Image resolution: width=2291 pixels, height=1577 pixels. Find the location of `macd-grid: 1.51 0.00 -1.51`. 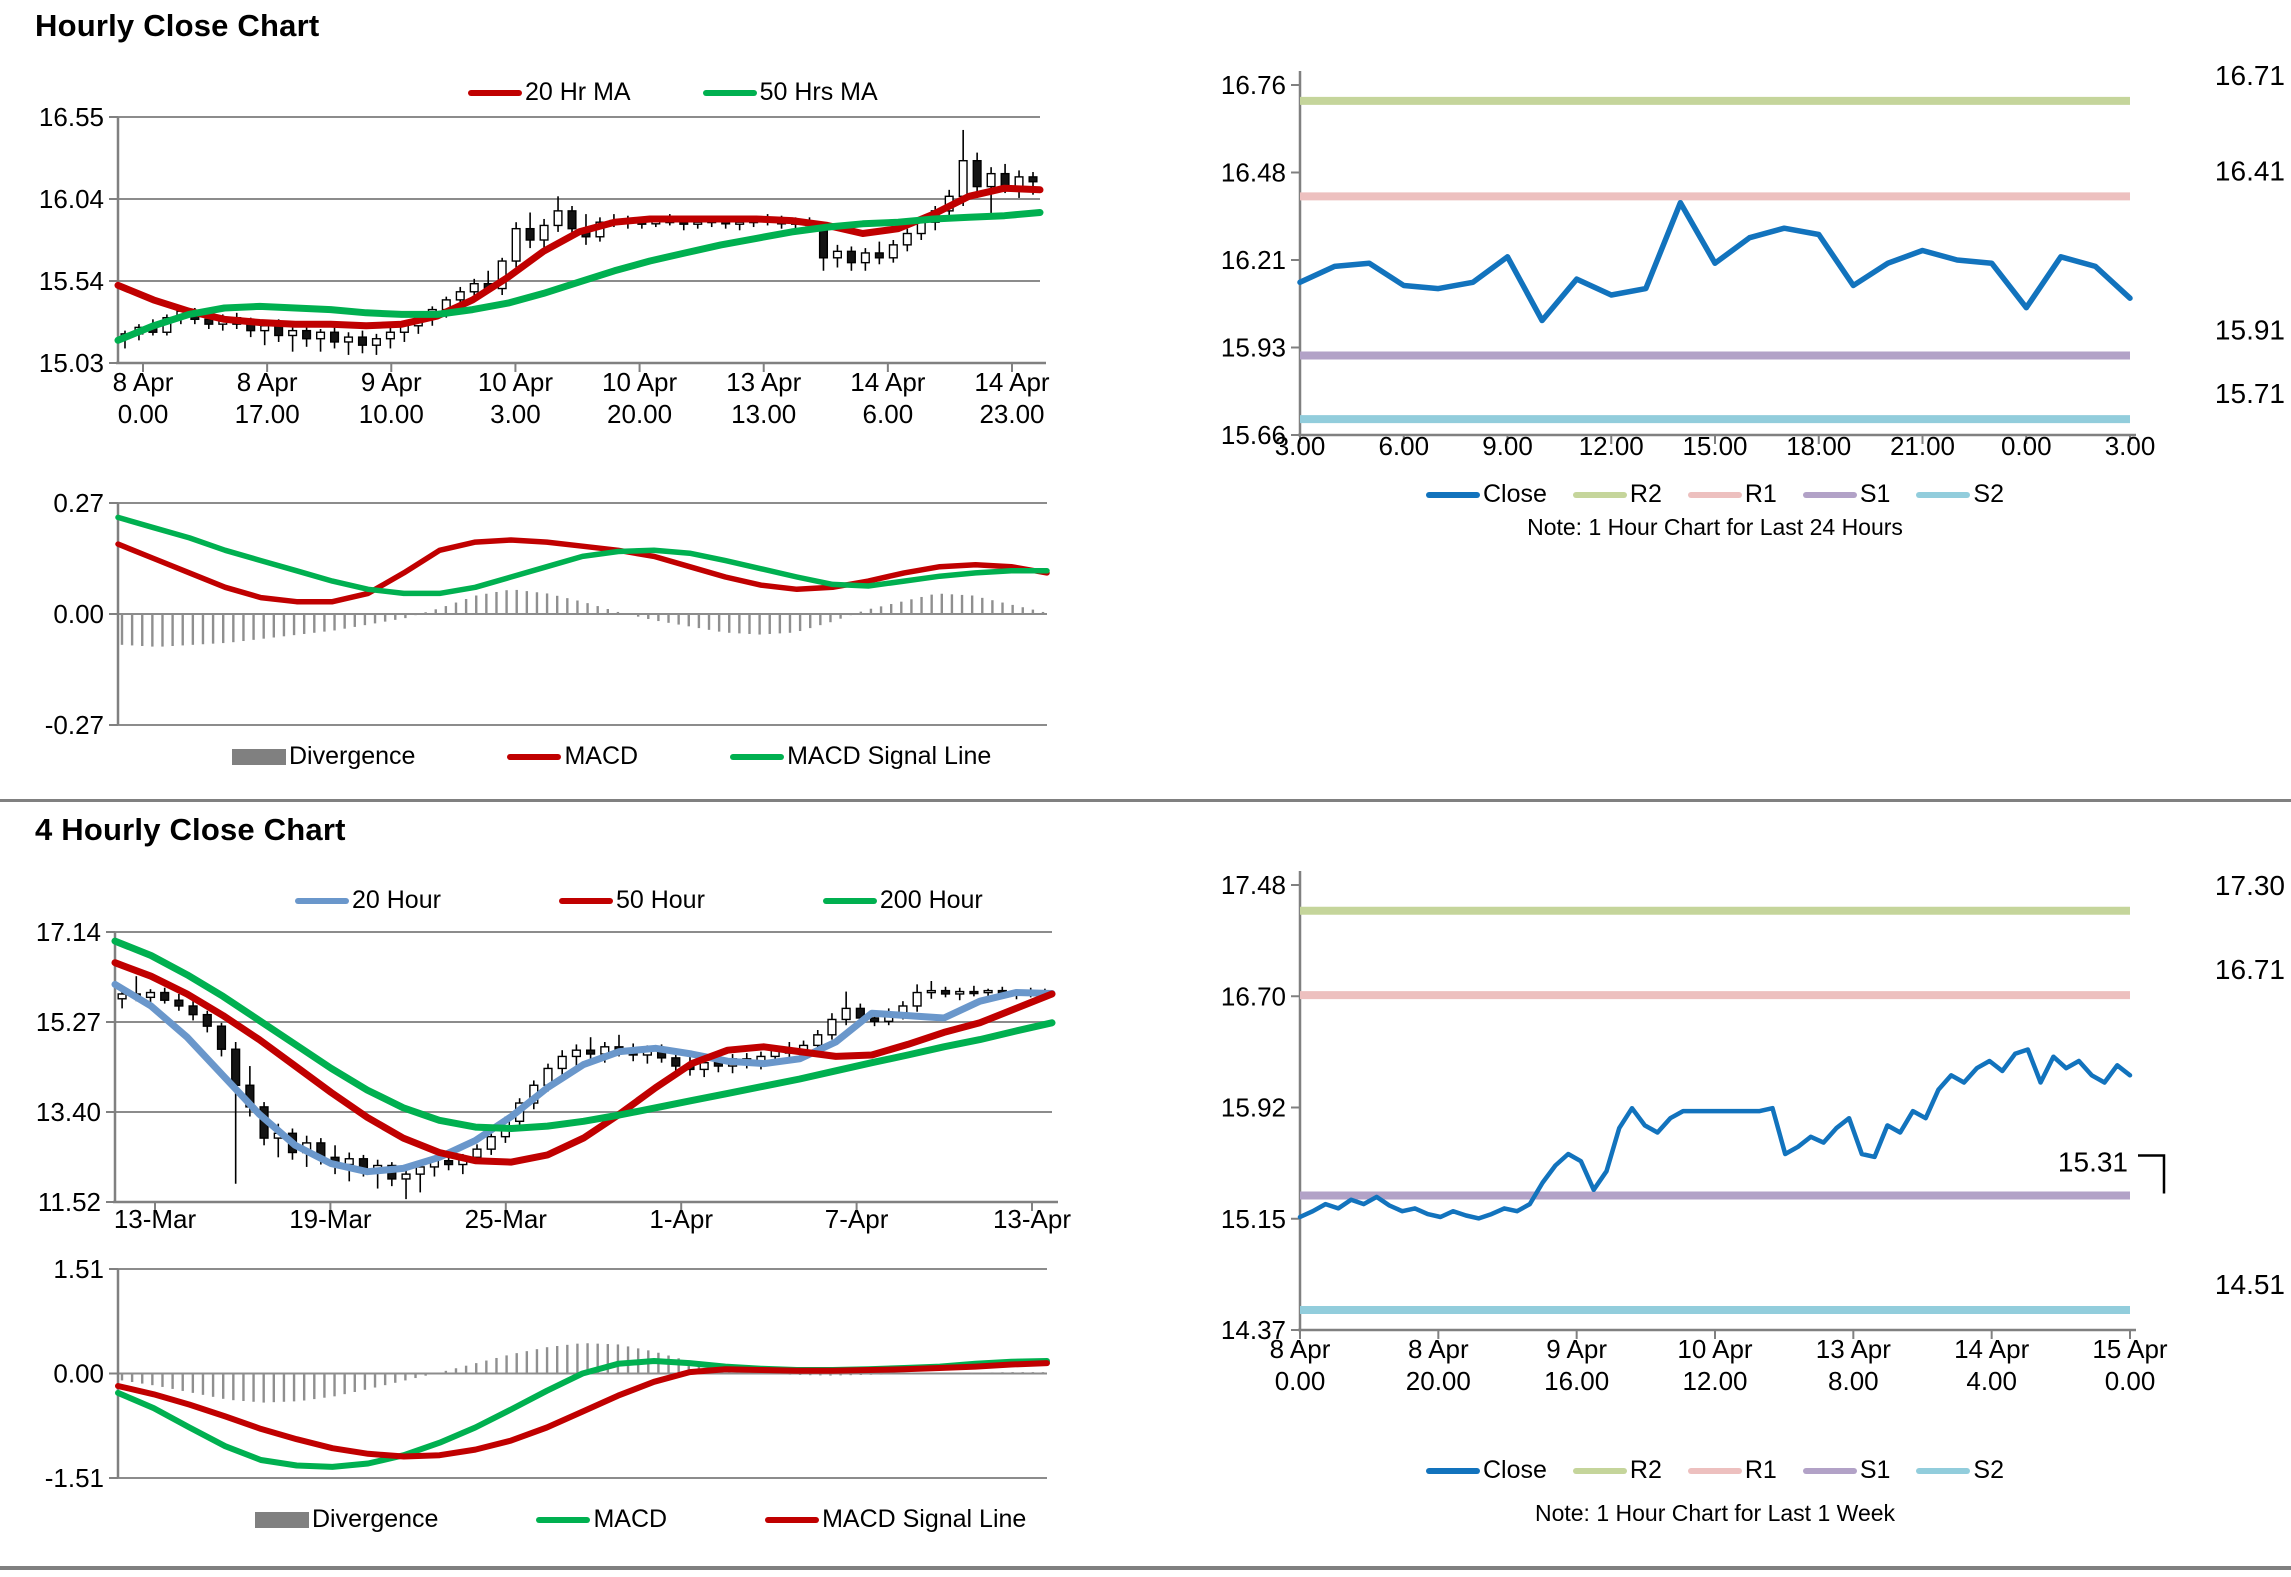

macd-grid: 1.51 0.00 -1.51 is located at coordinates (546, 1373).